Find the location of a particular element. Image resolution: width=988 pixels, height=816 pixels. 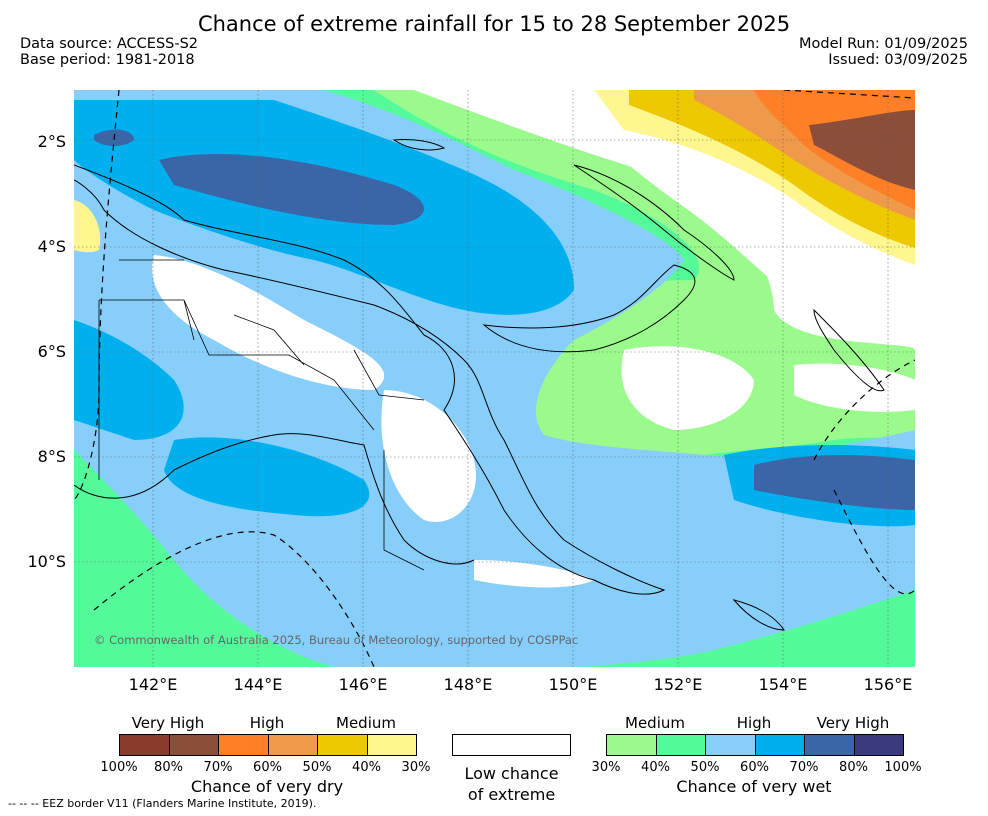

wet-caption-high: High is located at coordinates (754, 723).